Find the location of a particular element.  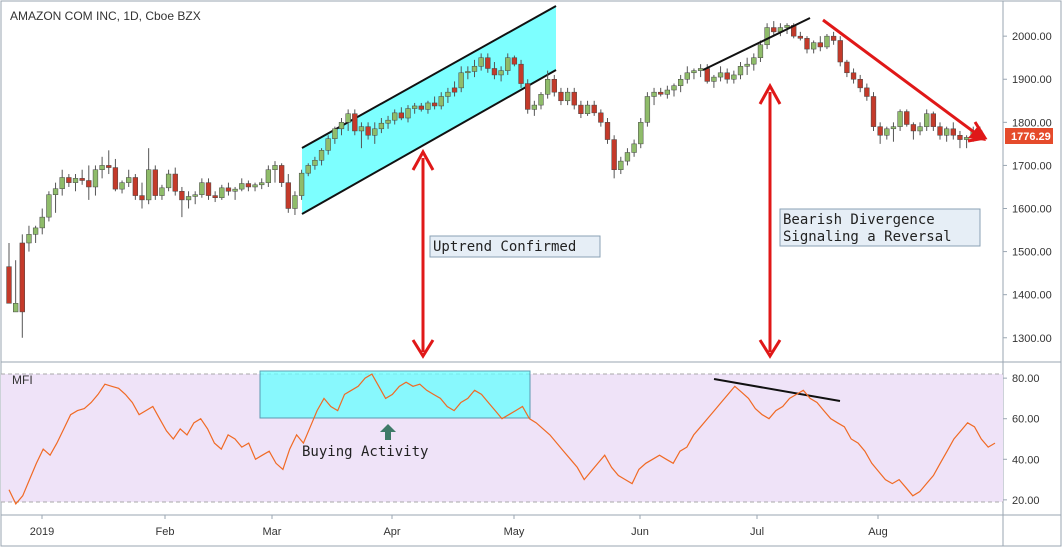

time-tick-label: 2019 is located at coordinates (42, 532).